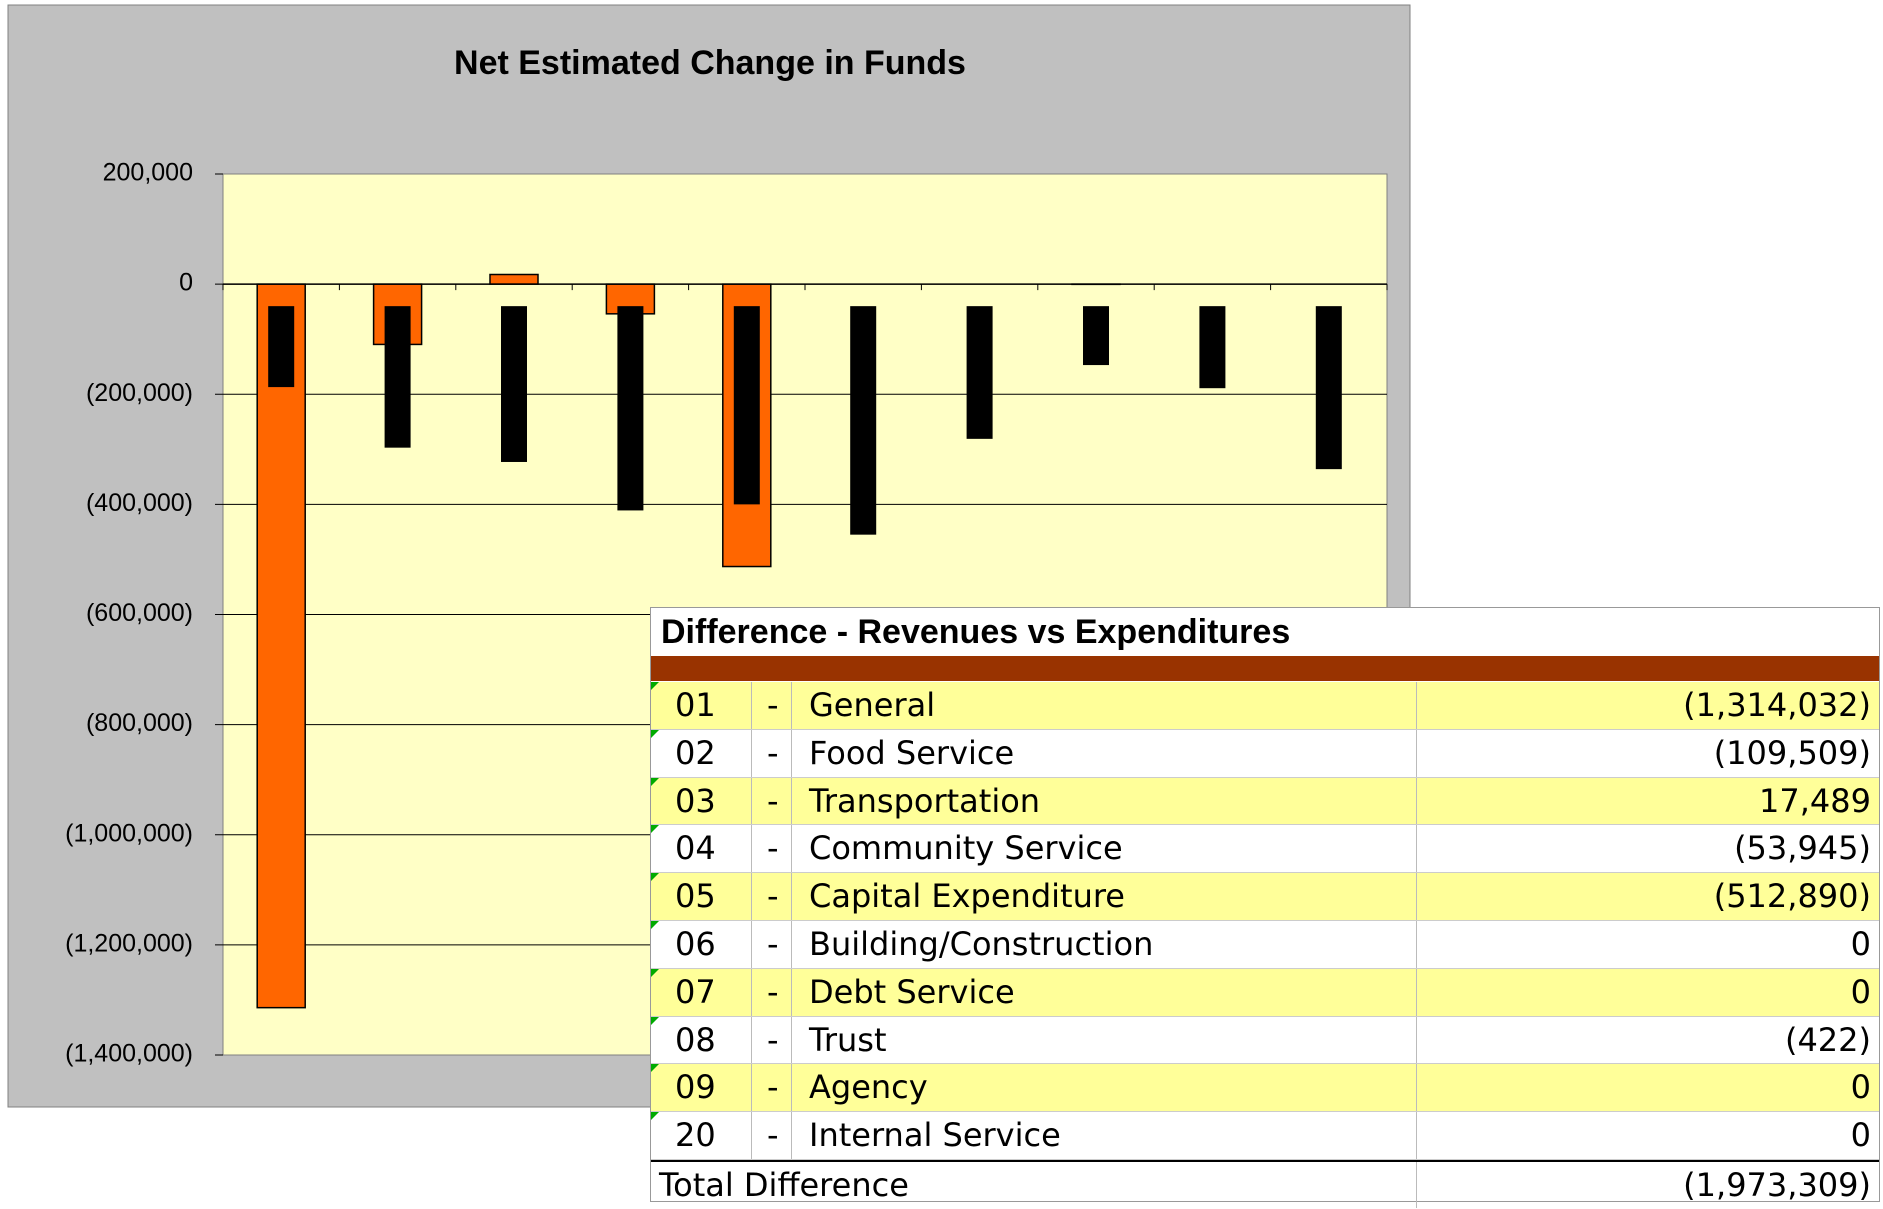  What do you see at coordinates (981, 944) in the screenshot?
I see `row-name: Building/Construction` at bounding box center [981, 944].